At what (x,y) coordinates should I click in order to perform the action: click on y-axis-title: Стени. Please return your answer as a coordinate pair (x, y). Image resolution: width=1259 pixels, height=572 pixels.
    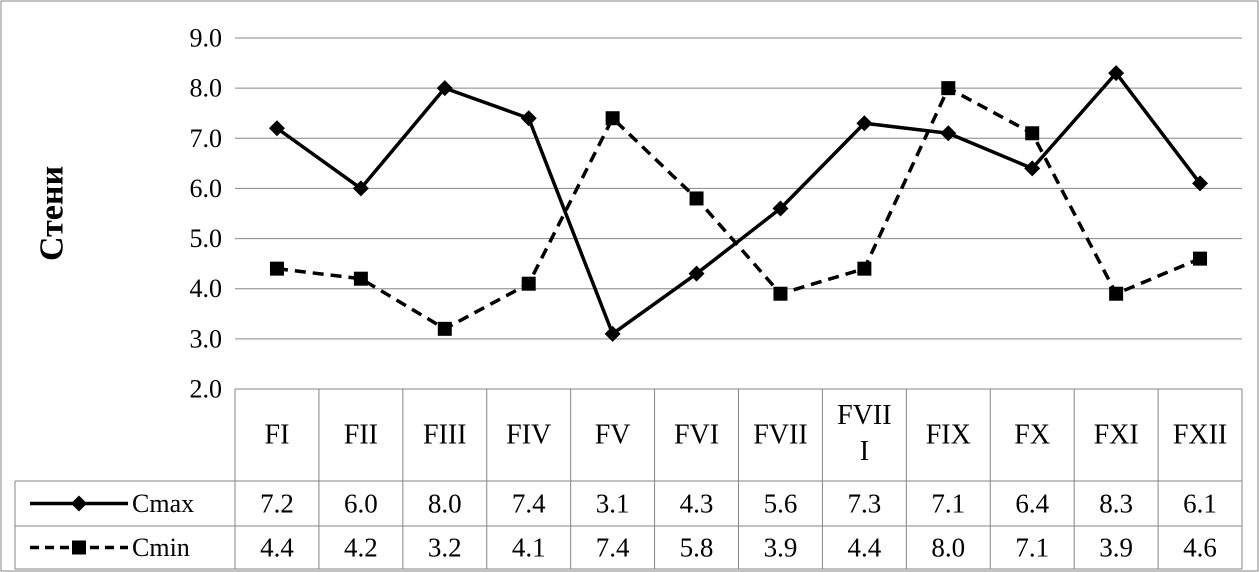
    Looking at the image, I should click on (52, 213).